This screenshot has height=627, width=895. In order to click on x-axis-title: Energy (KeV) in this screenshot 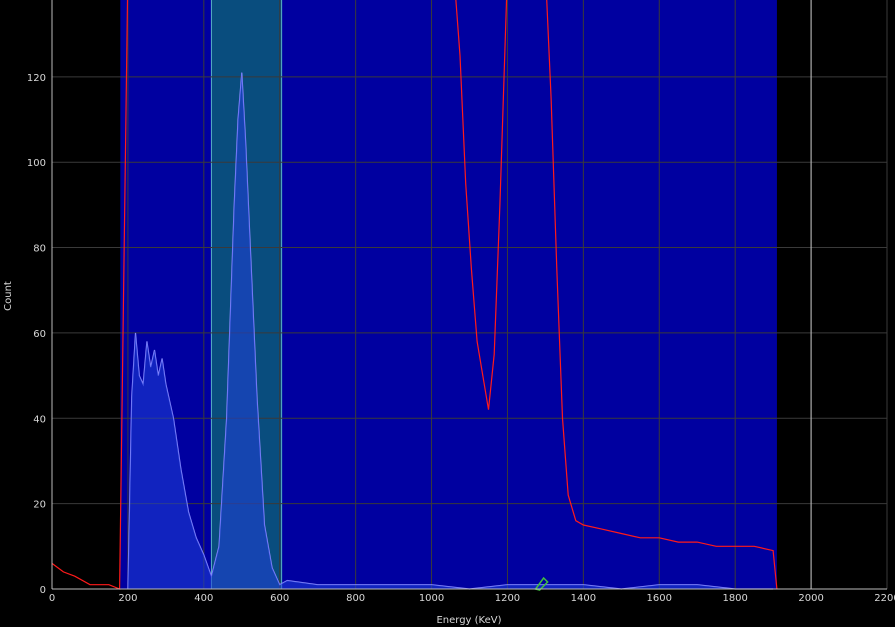, I will do `click(468, 620)`.